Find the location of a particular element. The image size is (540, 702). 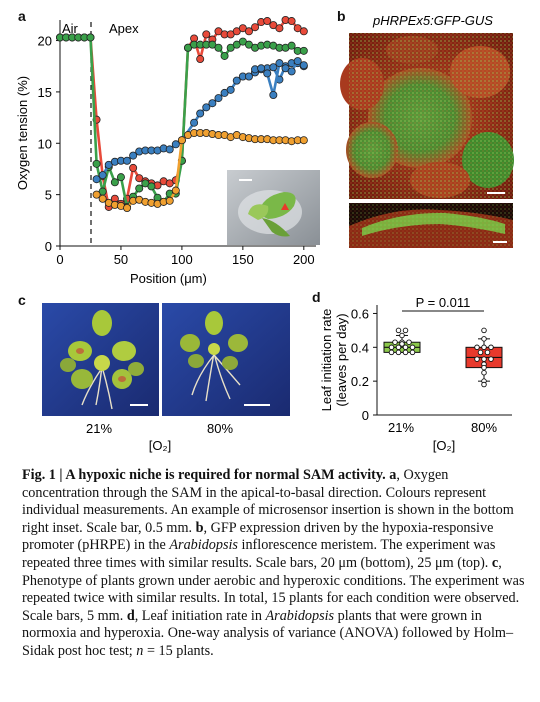

d-category-80: 80% is located at coordinates (484, 427).